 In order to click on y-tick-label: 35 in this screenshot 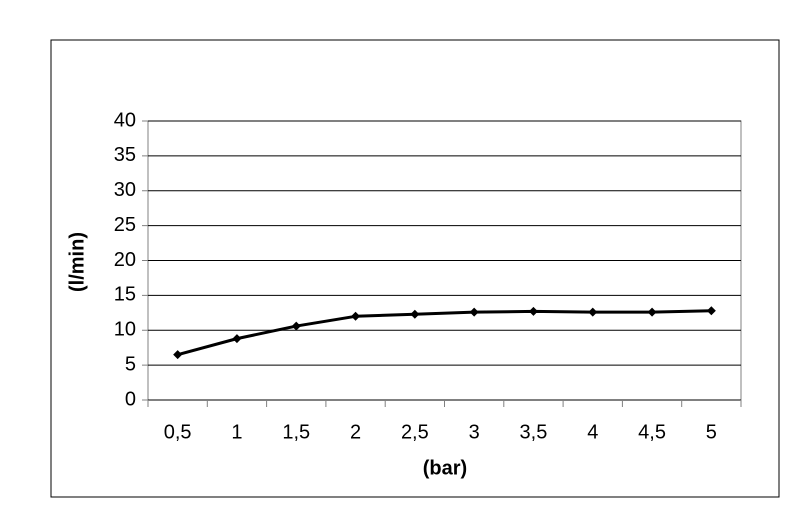, I will do `click(125, 155)`.